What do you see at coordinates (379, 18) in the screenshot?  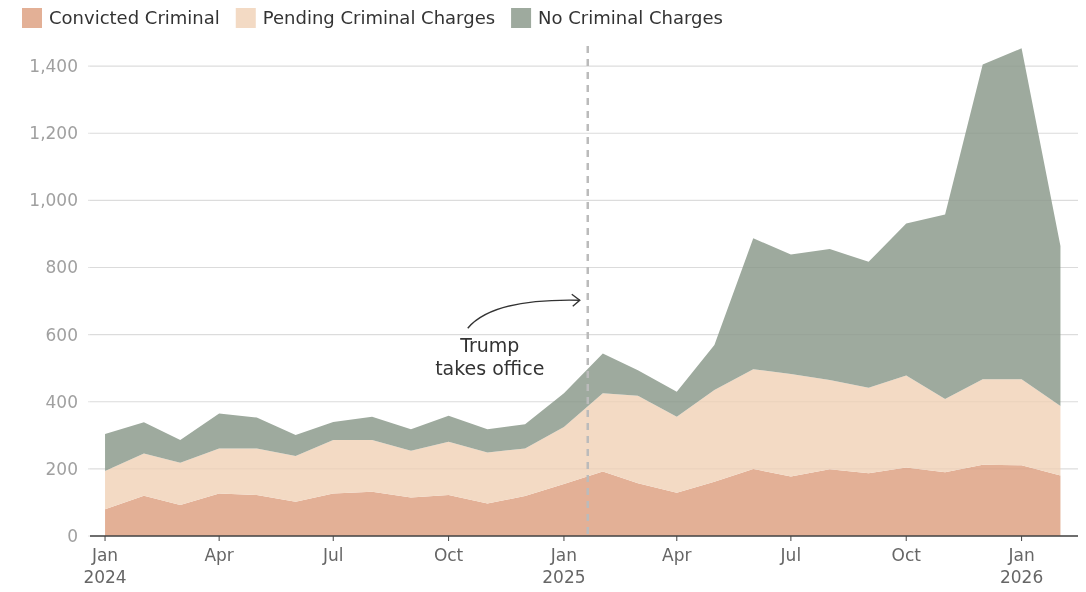 I see `legend-label: Pending Criminal Charges` at bounding box center [379, 18].